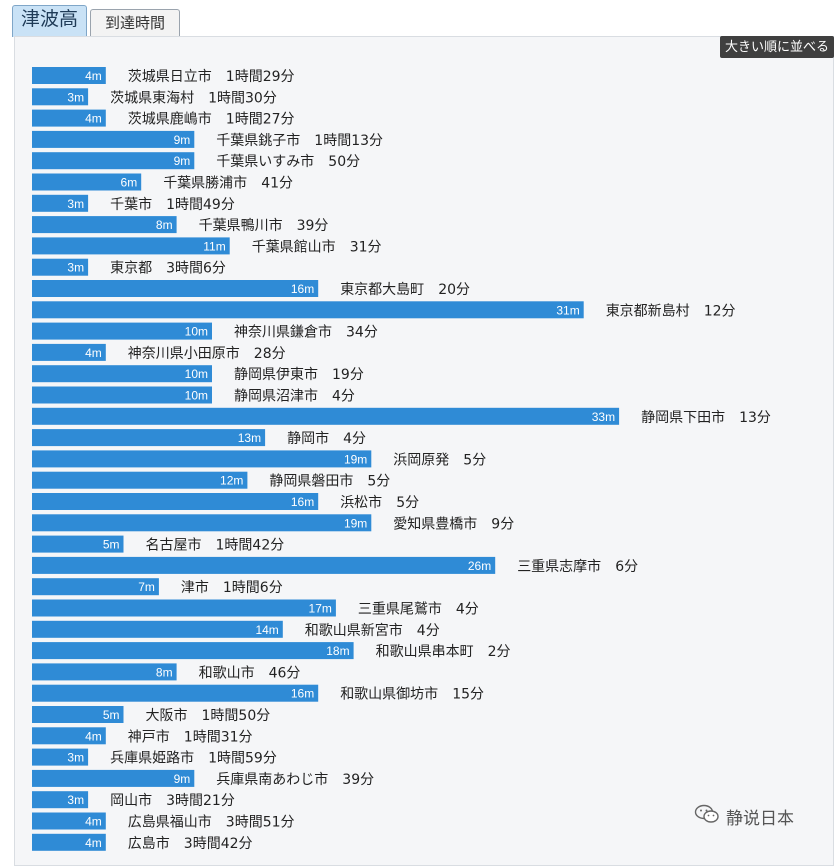  I want to click on arrival-time: 1時間42分, so click(250, 546).